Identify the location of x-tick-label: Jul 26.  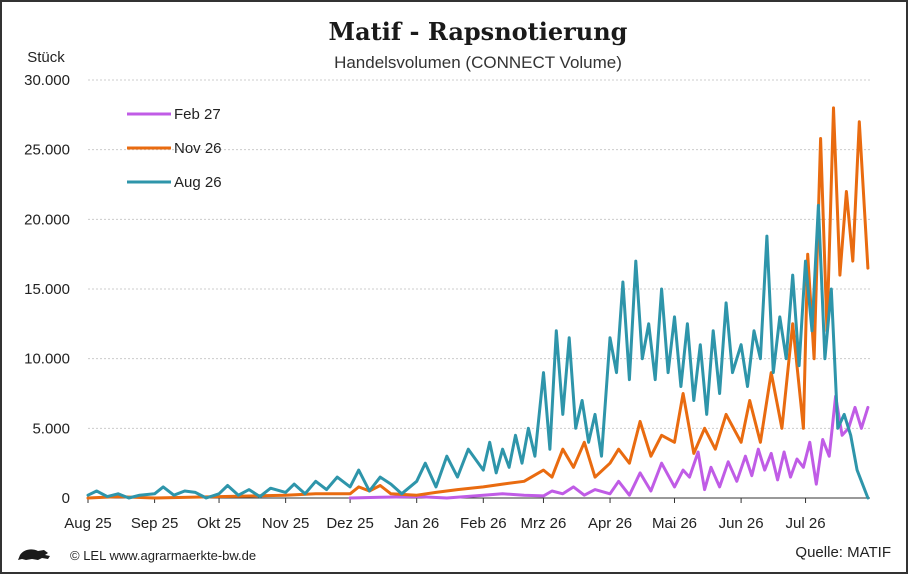
(806, 523).